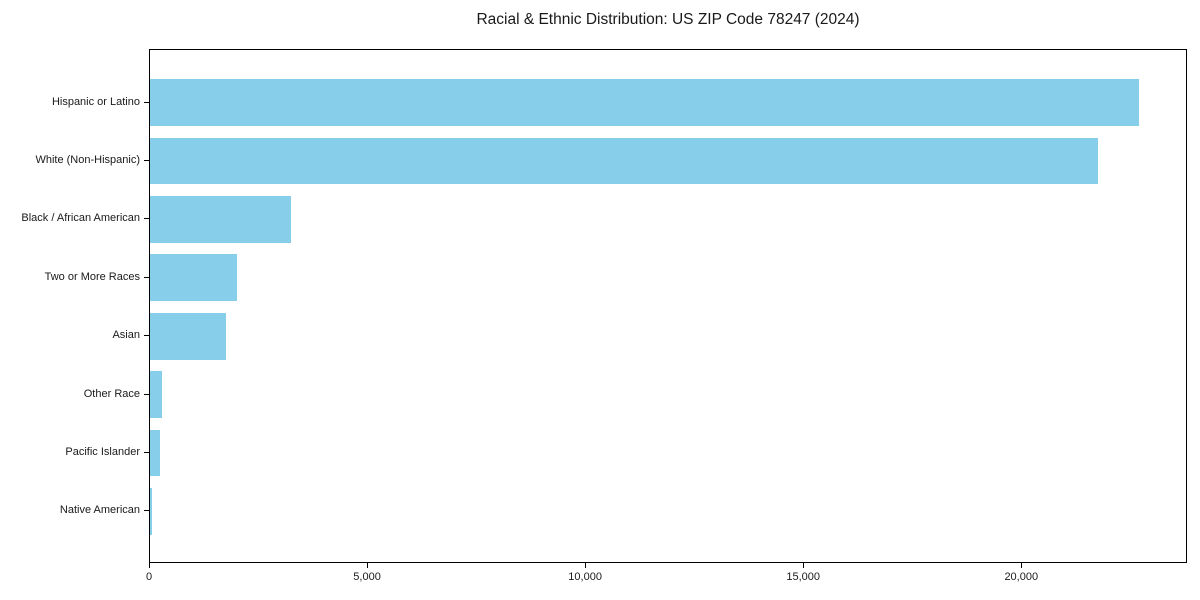 The image size is (1200, 600). I want to click on x-tick-label: 20,000, so click(1021, 577).